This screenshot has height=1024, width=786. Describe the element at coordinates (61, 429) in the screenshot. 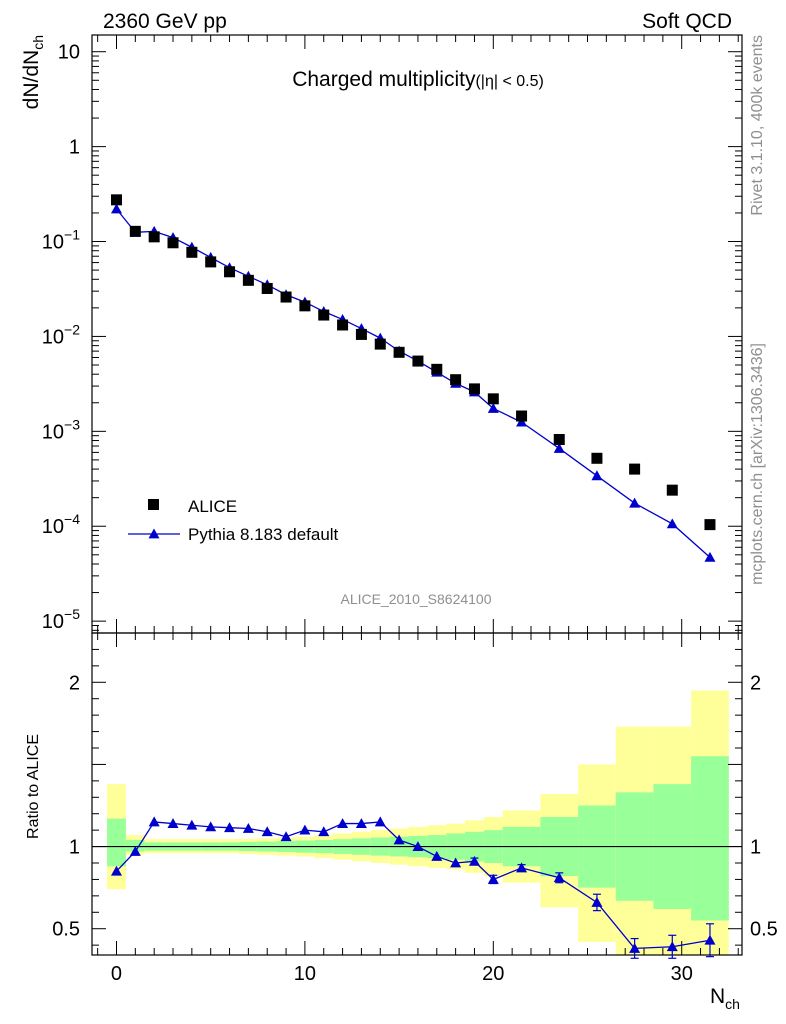

I see `y-tick-label: 10⁻³` at that location.